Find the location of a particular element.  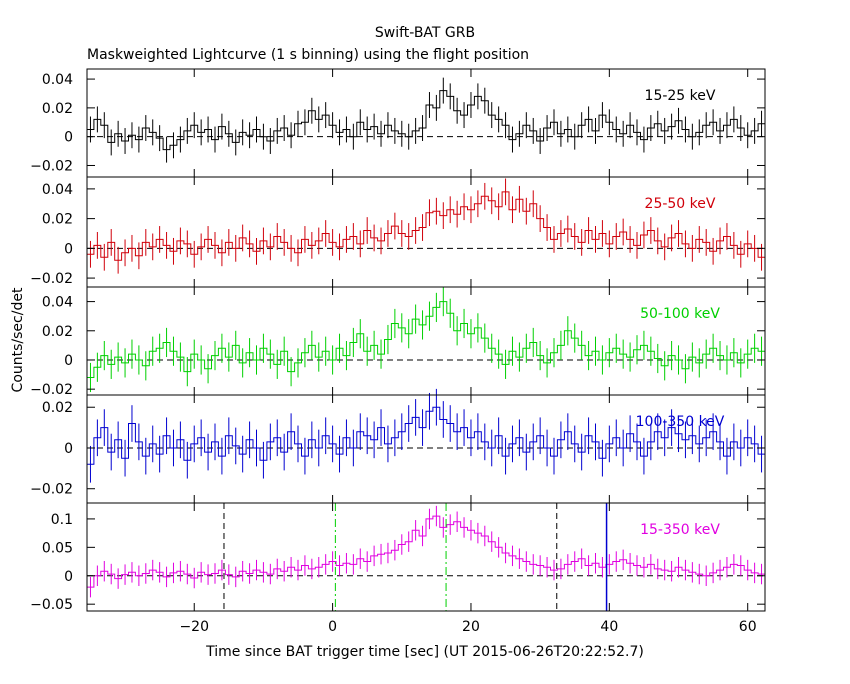

x-tick-label: 0 is located at coordinates (332, 627).